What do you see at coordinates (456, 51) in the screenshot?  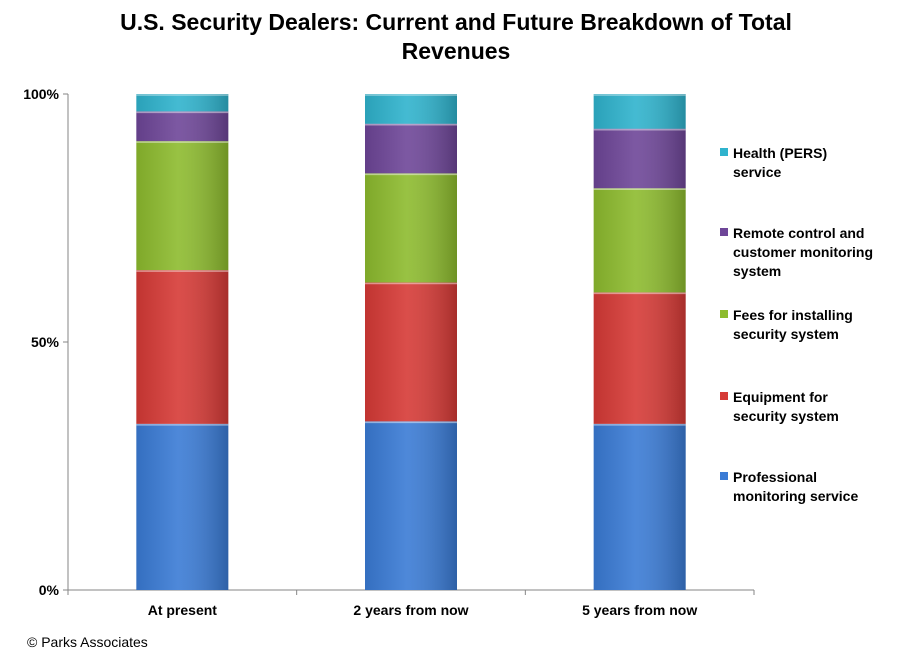 I see `chart-title-line-2: Revenues` at bounding box center [456, 51].